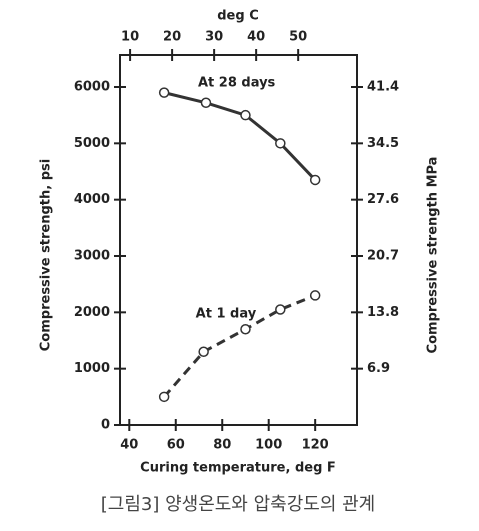  I want to click on y-axis-title: Compressive strength, psi, so click(46, 255).